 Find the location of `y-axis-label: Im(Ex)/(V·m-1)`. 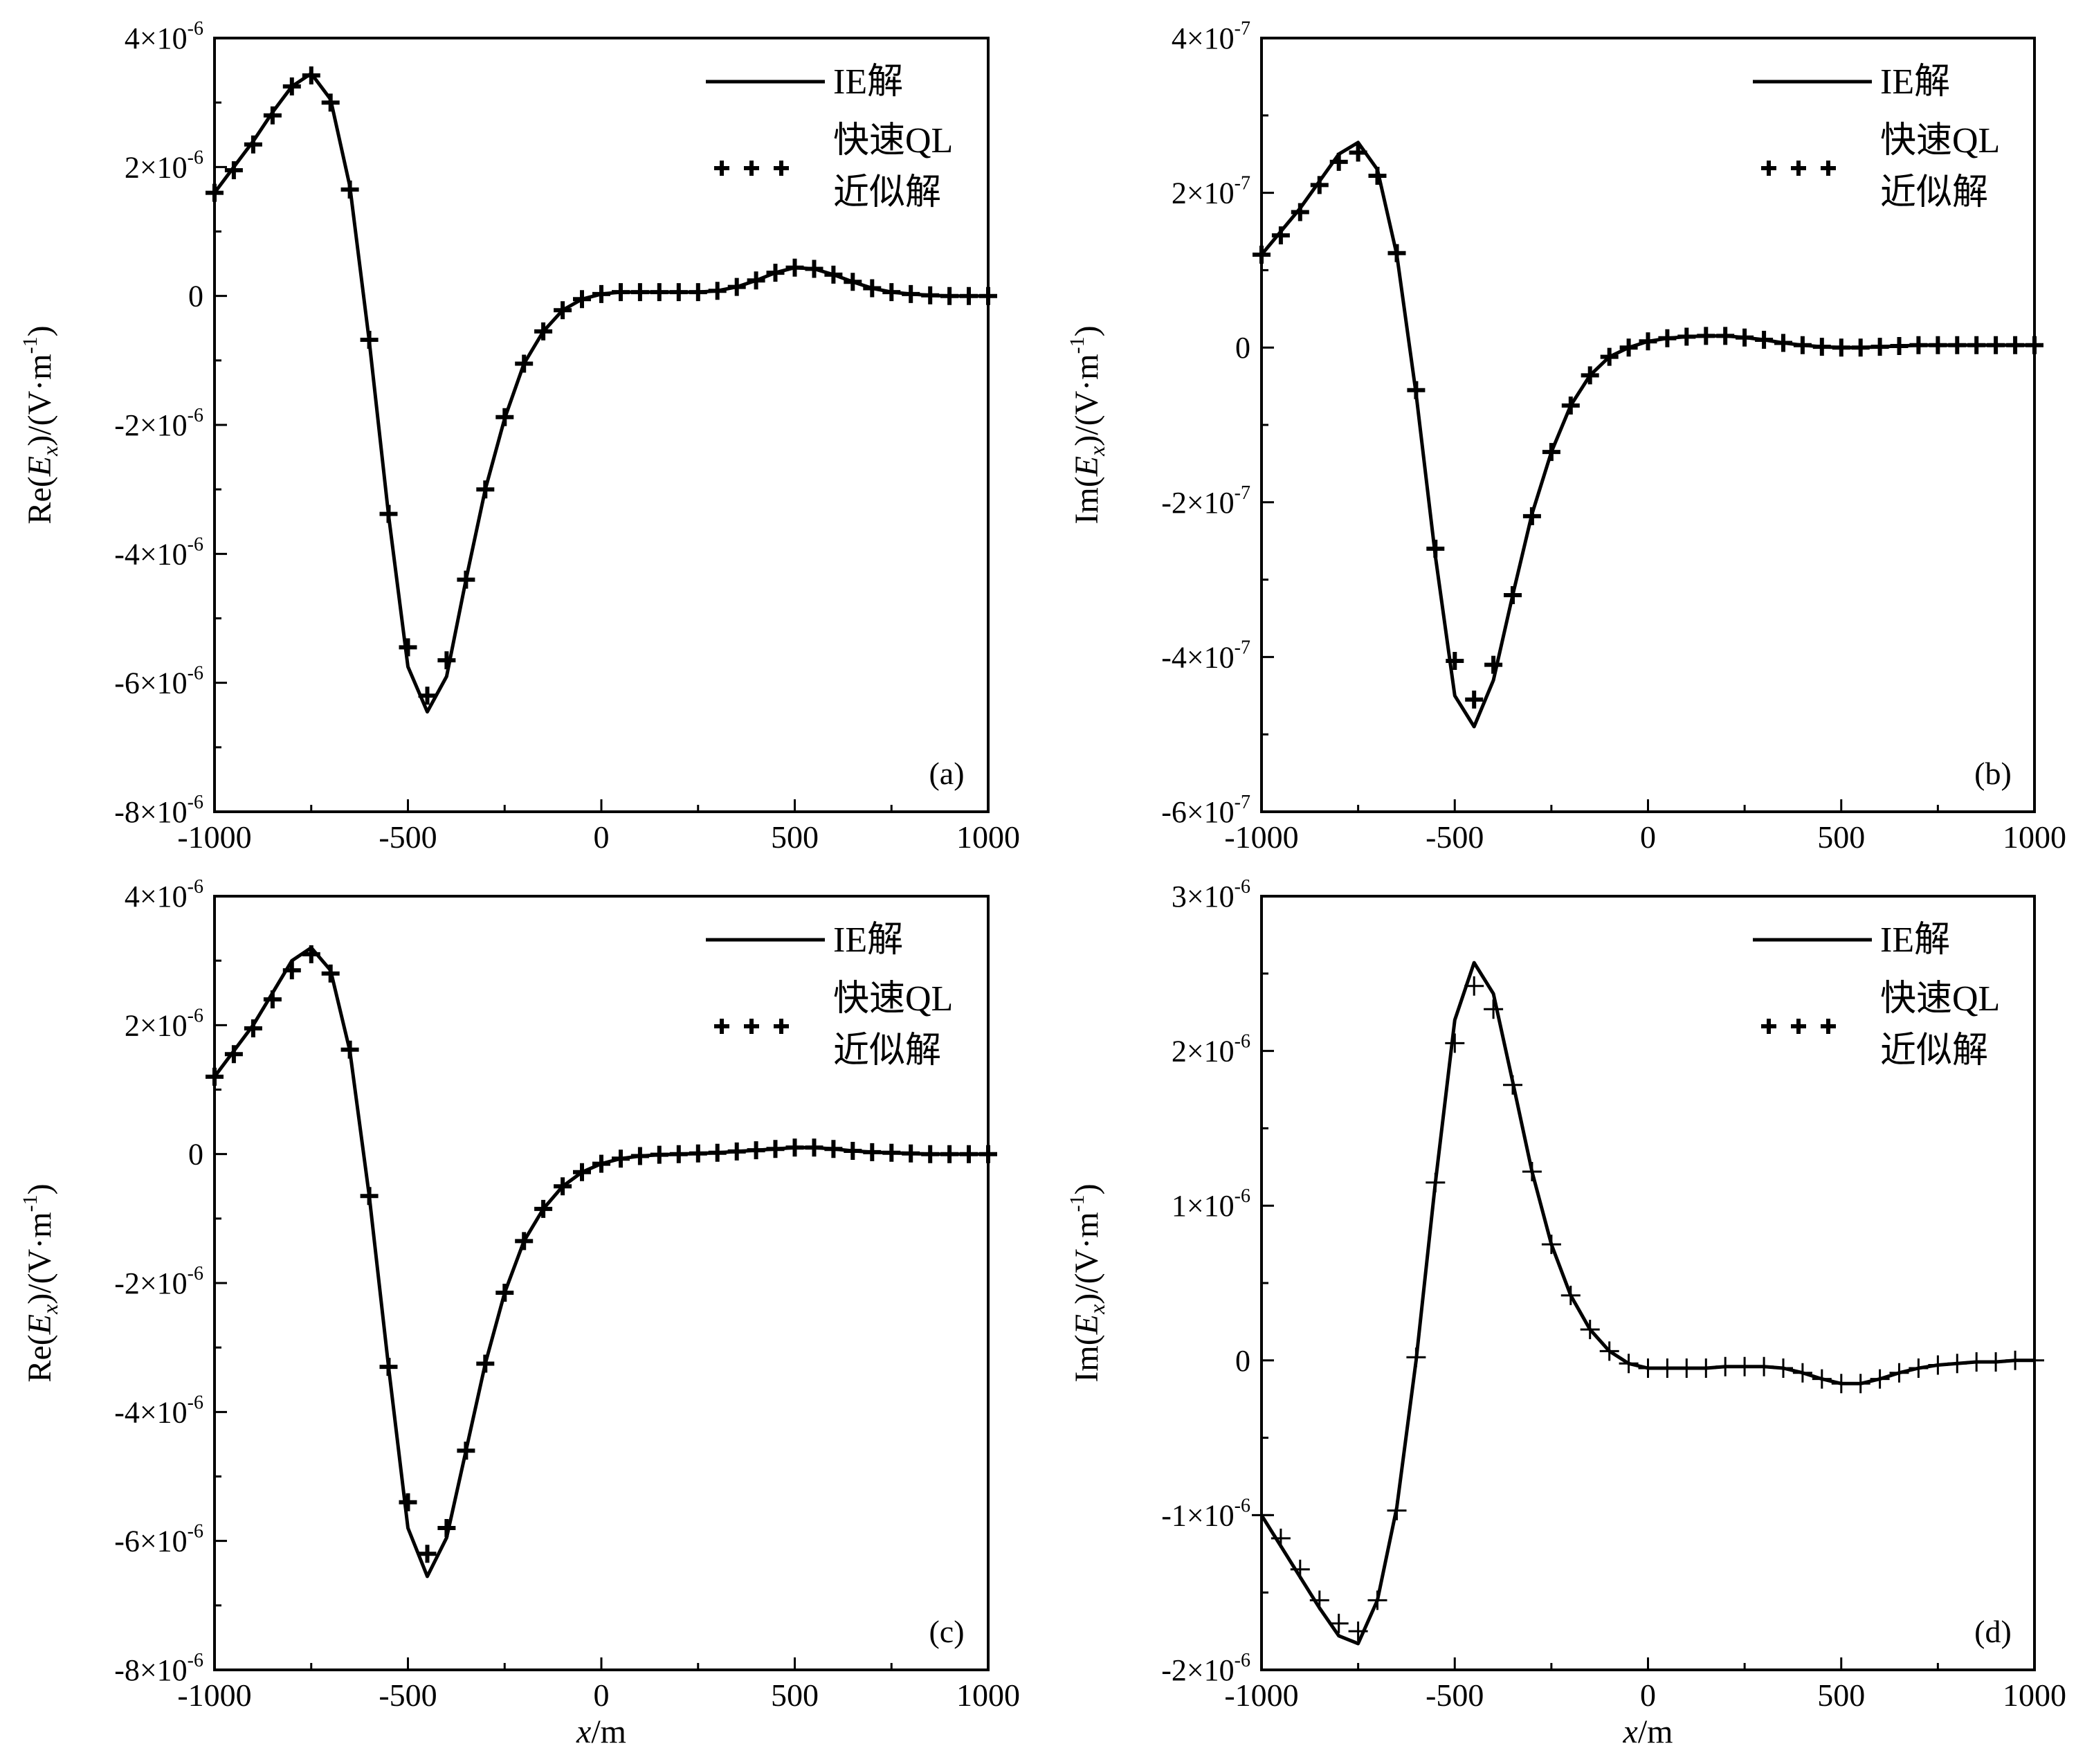

y-axis-label: Im(Ex)/(V·m-1) is located at coordinates (1087, 1282).